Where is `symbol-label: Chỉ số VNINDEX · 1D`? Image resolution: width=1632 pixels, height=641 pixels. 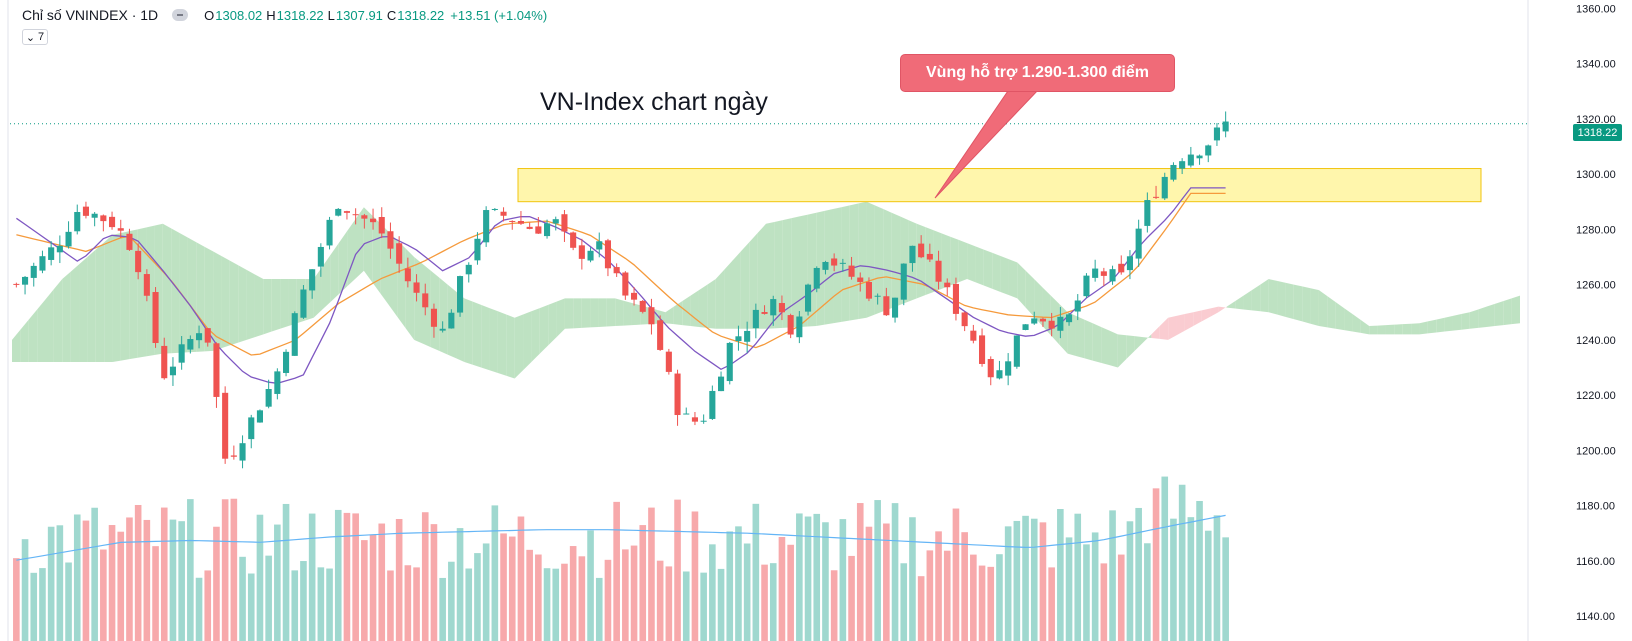
symbol-label: Chỉ số VNINDEX · 1D is located at coordinates (90, 15).